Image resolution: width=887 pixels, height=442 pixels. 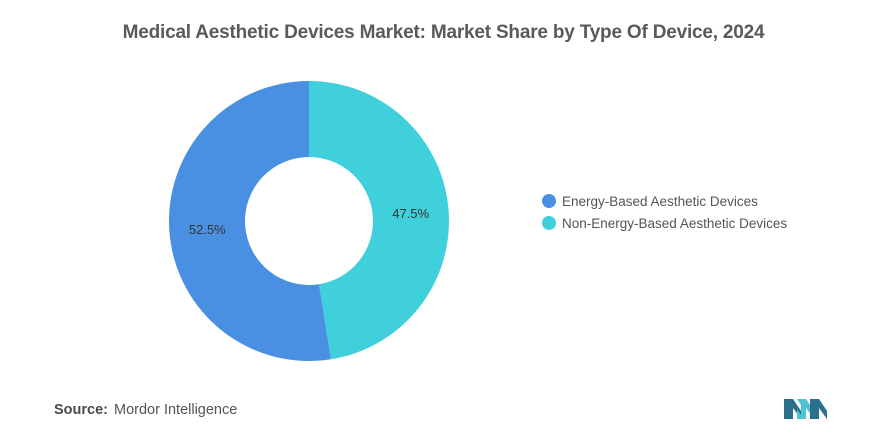 What do you see at coordinates (660, 201) in the screenshot?
I see `legend-label-energy-based: Energy-Based Aesthetic Devices` at bounding box center [660, 201].